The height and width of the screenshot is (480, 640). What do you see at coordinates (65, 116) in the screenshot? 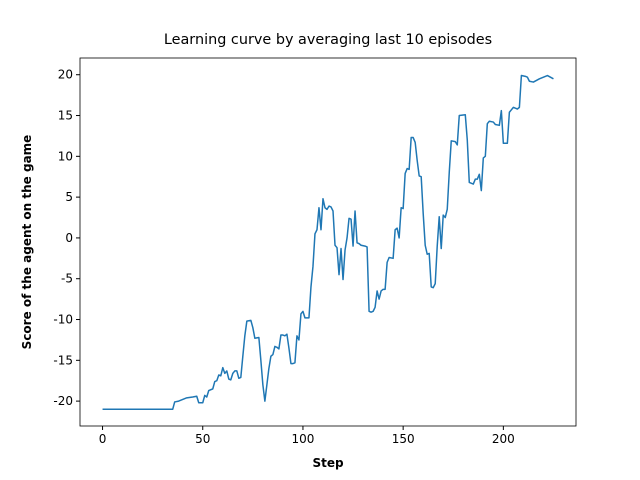
I see `y-tick-label: 15` at bounding box center [65, 116].